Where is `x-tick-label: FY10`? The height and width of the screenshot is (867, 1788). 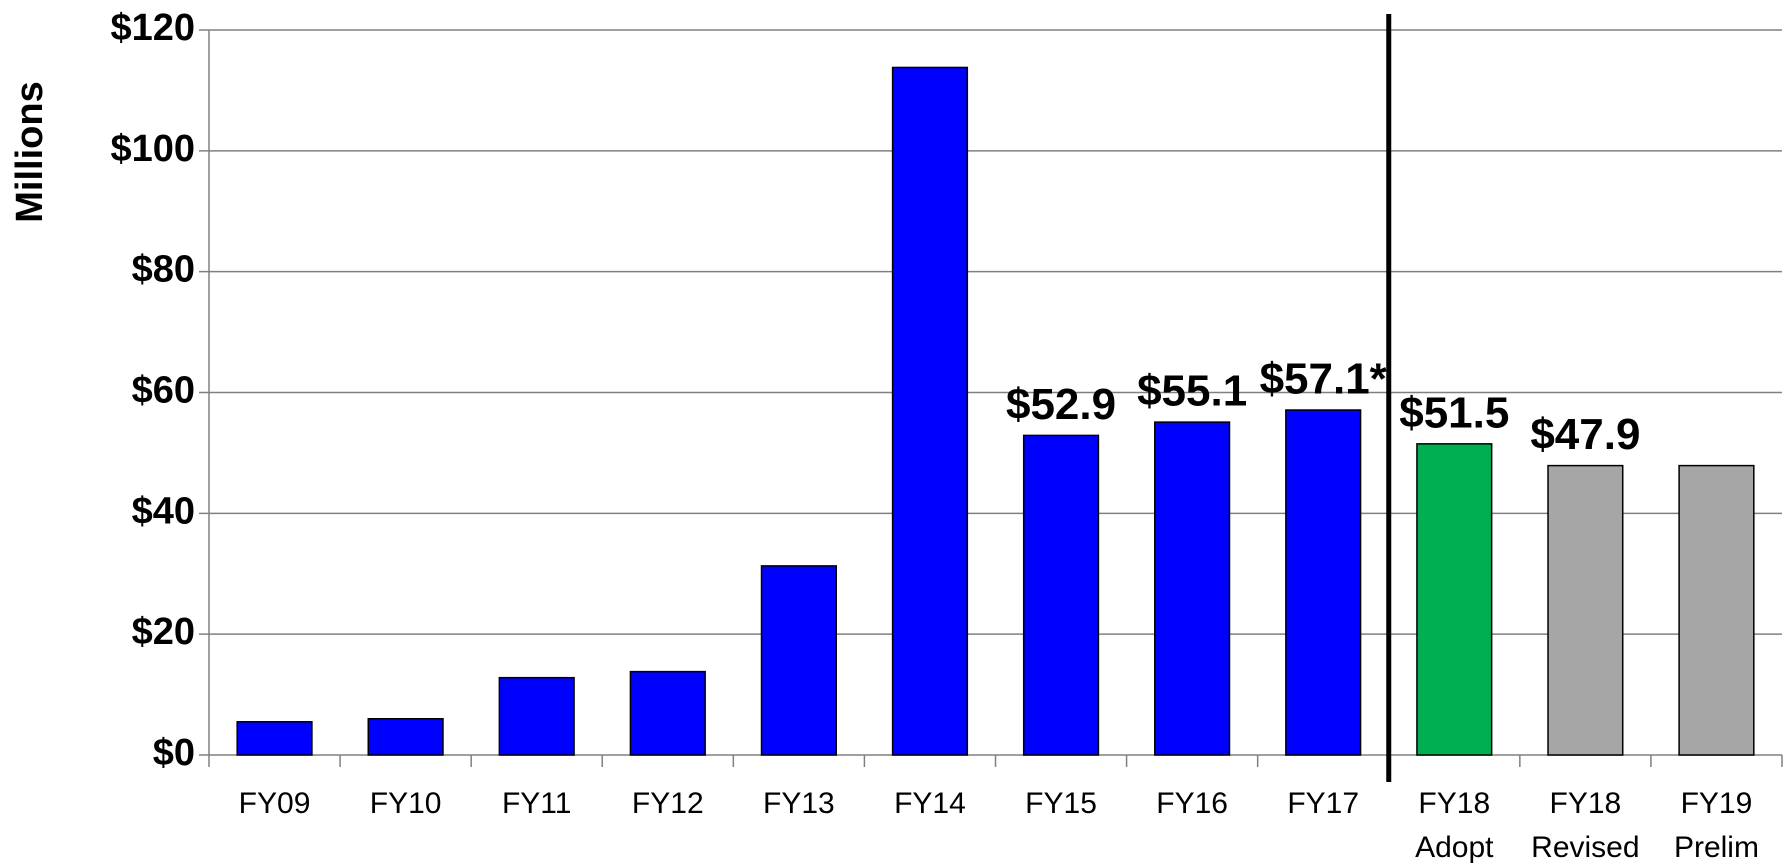 x-tick-label: FY10 is located at coordinates (406, 803).